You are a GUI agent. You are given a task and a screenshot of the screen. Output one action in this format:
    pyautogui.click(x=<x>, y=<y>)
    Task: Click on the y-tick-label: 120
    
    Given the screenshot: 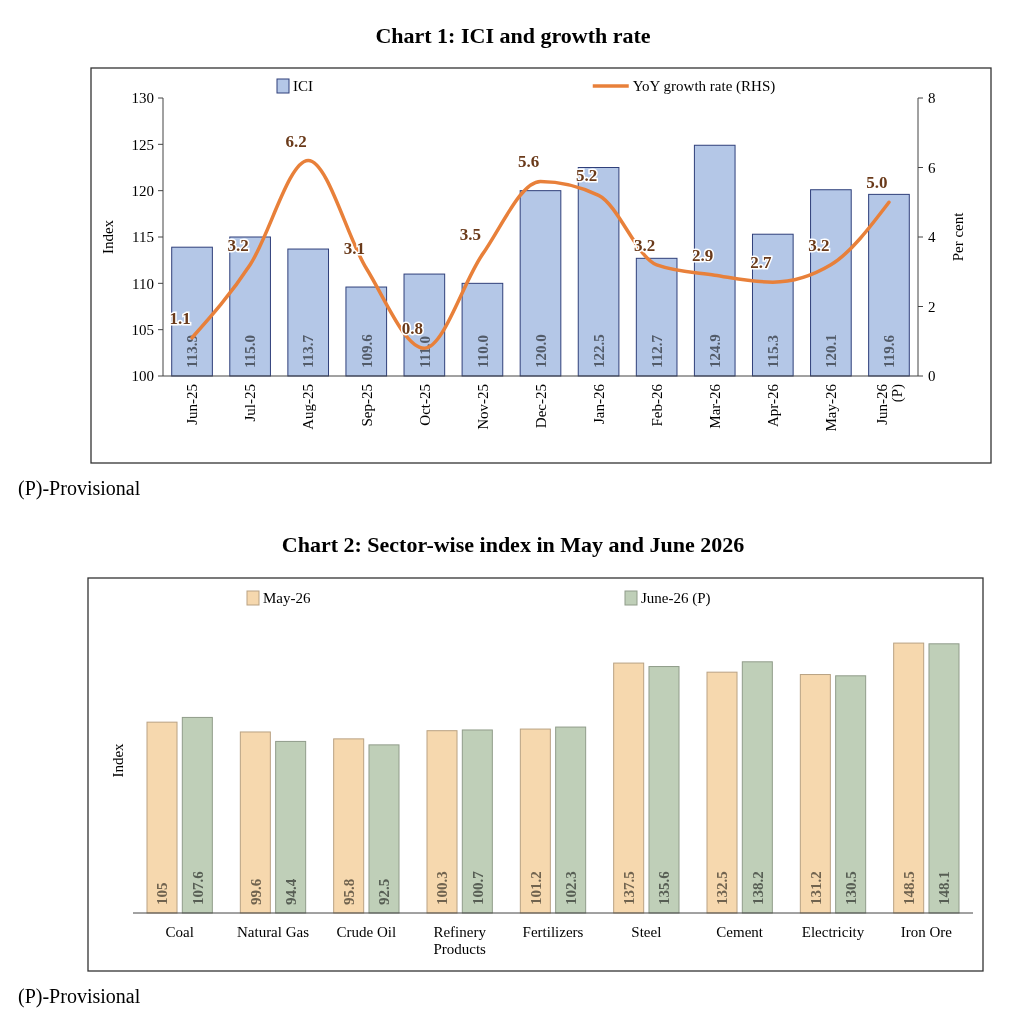 What is the action you would take?
    pyautogui.click(x=142, y=190)
    